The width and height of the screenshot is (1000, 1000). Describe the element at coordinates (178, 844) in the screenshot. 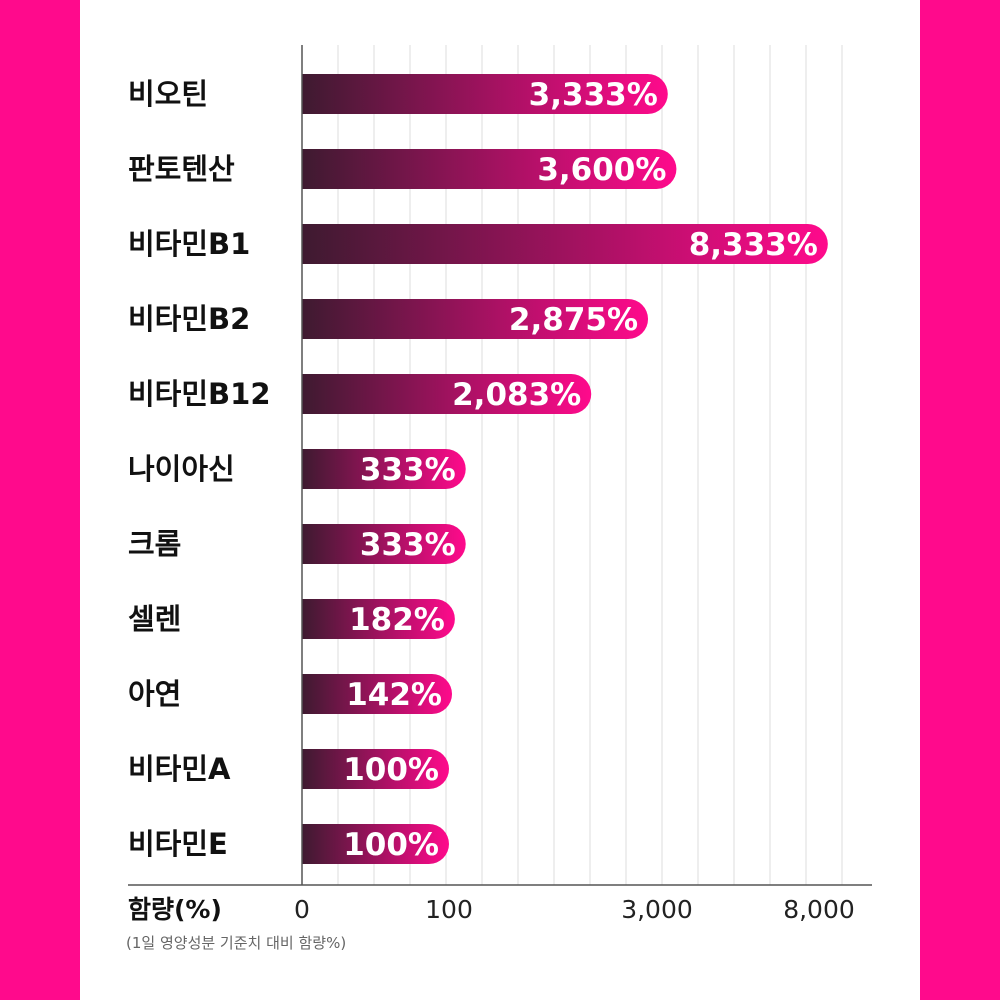

I see `category-label: 비타민E` at that location.